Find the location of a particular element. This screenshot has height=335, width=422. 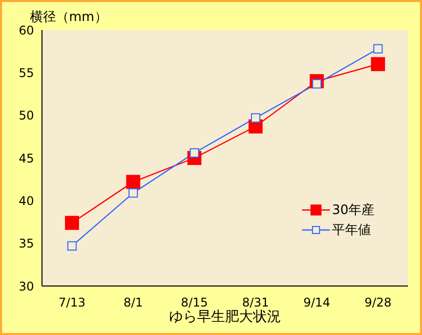

y-tick-label: 35 is located at coordinates (26, 243).